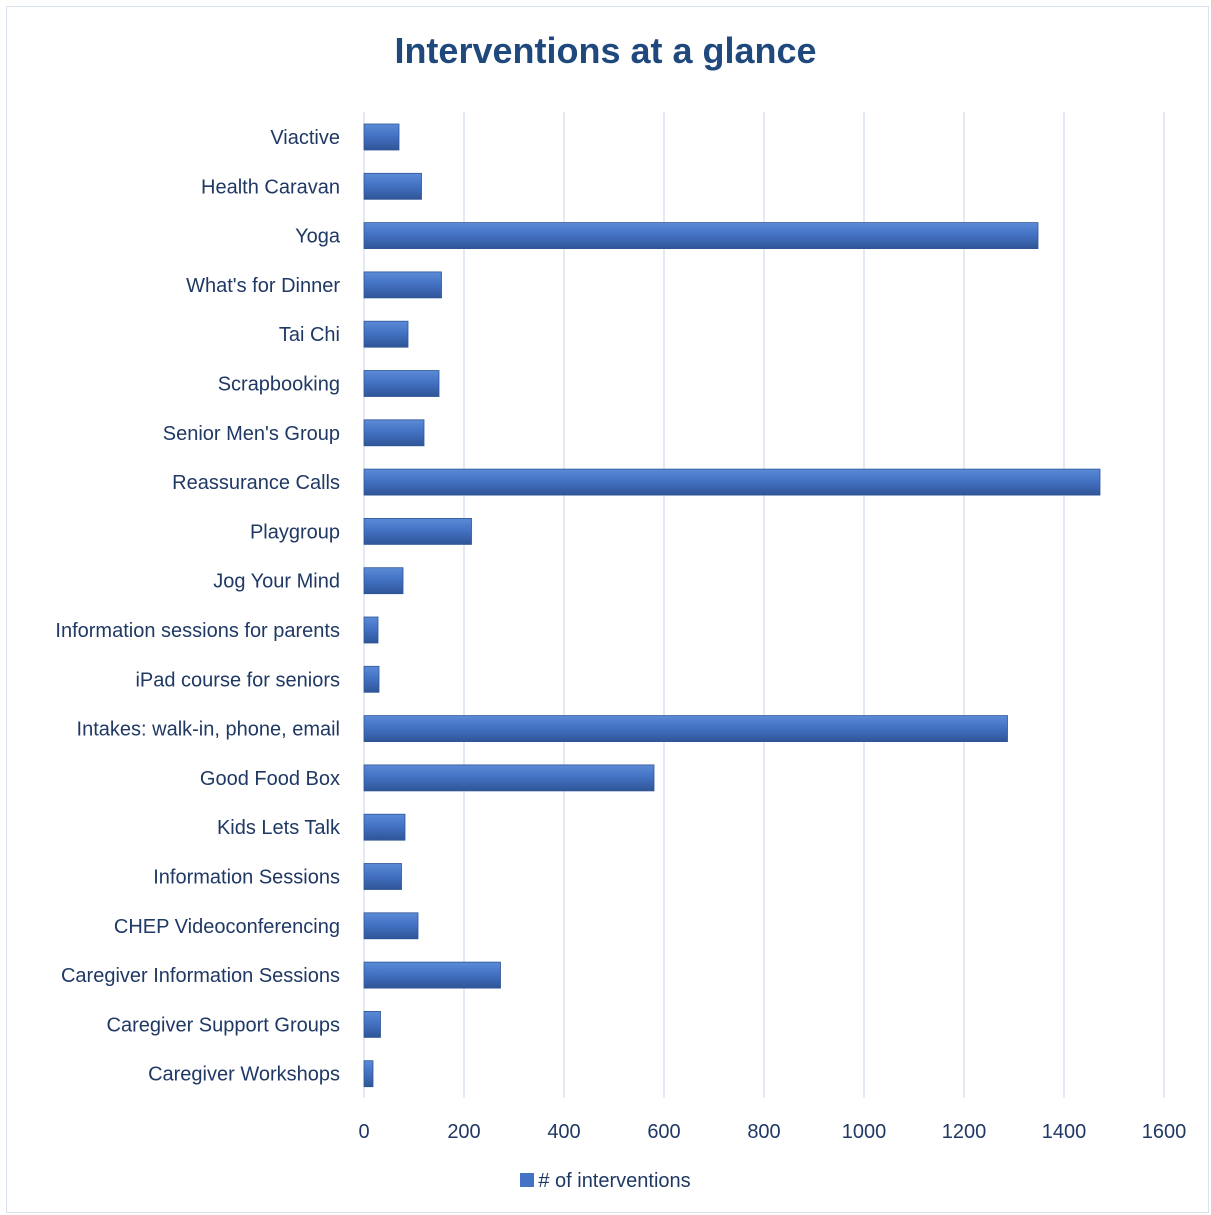  What do you see at coordinates (227, 927) in the screenshot?
I see `category-label: CHEP Videoconferencing` at bounding box center [227, 927].